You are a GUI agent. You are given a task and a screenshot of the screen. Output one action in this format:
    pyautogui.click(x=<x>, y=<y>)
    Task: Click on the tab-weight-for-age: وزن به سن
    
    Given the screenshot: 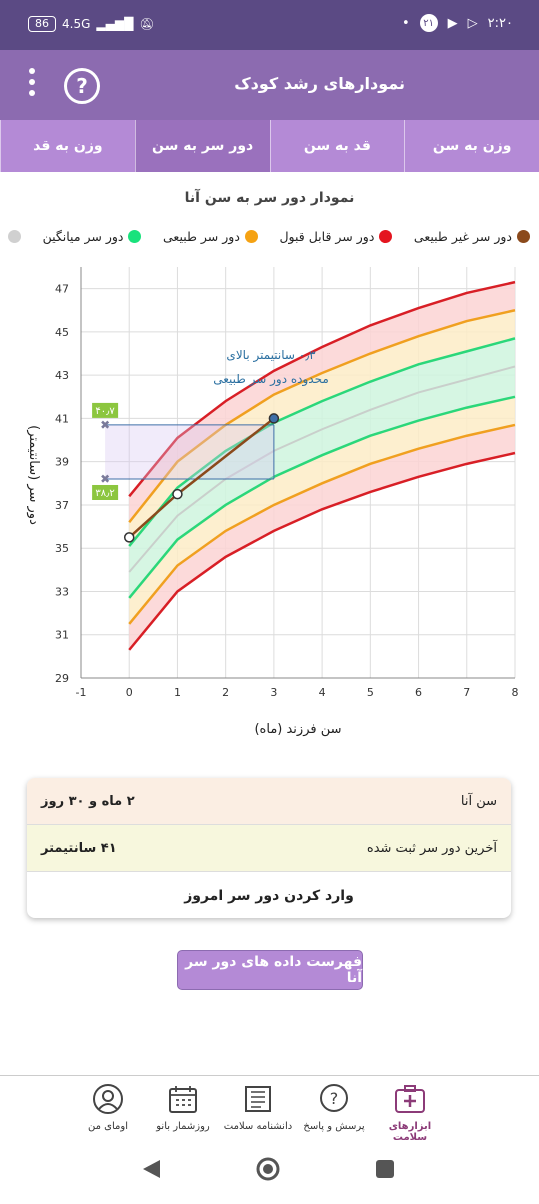 What is the action you would take?
    pyautogui.click(x=471, y=146)
    